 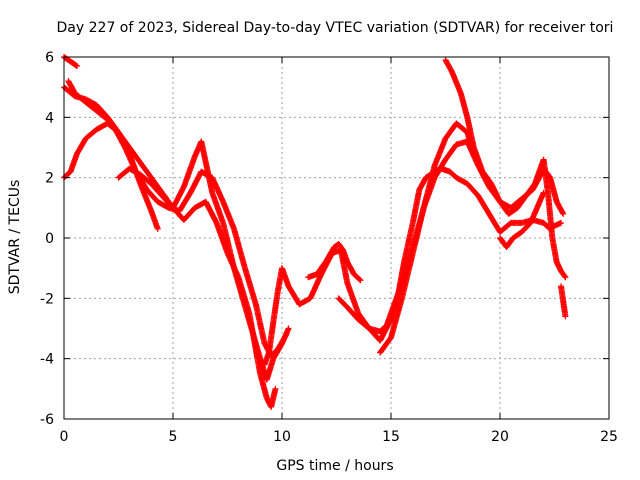 I want to click on x-tick-label: 15, so click(x=391, y=437).